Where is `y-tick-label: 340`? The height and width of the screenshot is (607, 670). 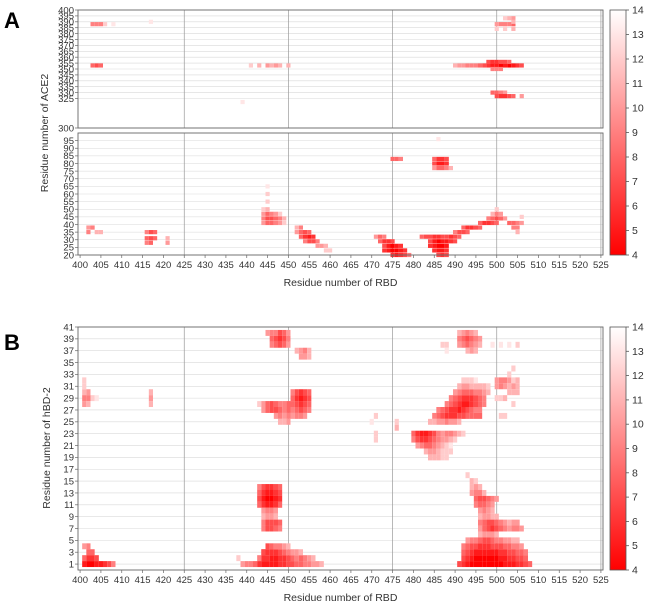 y-tick-label: 340 is located at coordinates (66, 81).